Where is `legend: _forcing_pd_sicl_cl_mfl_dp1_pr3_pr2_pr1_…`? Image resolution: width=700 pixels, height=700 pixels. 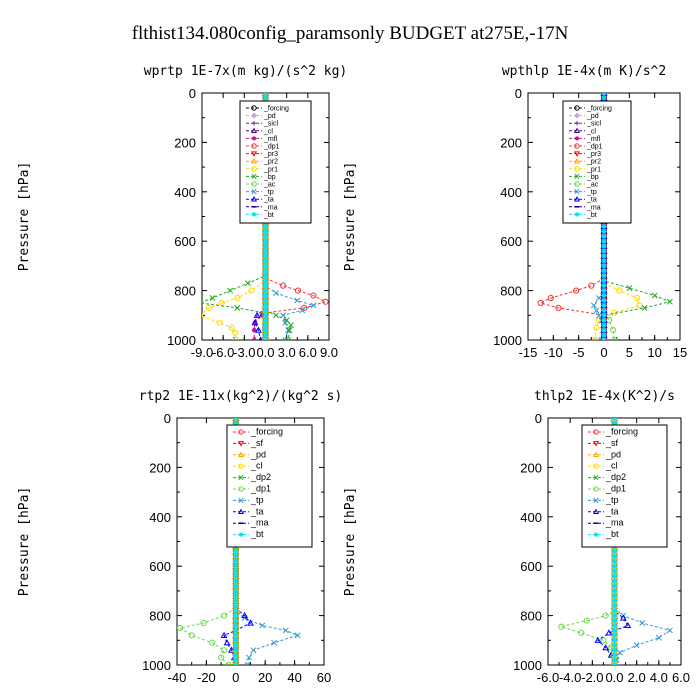
legend: _forcing_pd_sicl_cl_mfl_dp1_pr3_pr2_pr1_… is located at coordinates (275, 162).